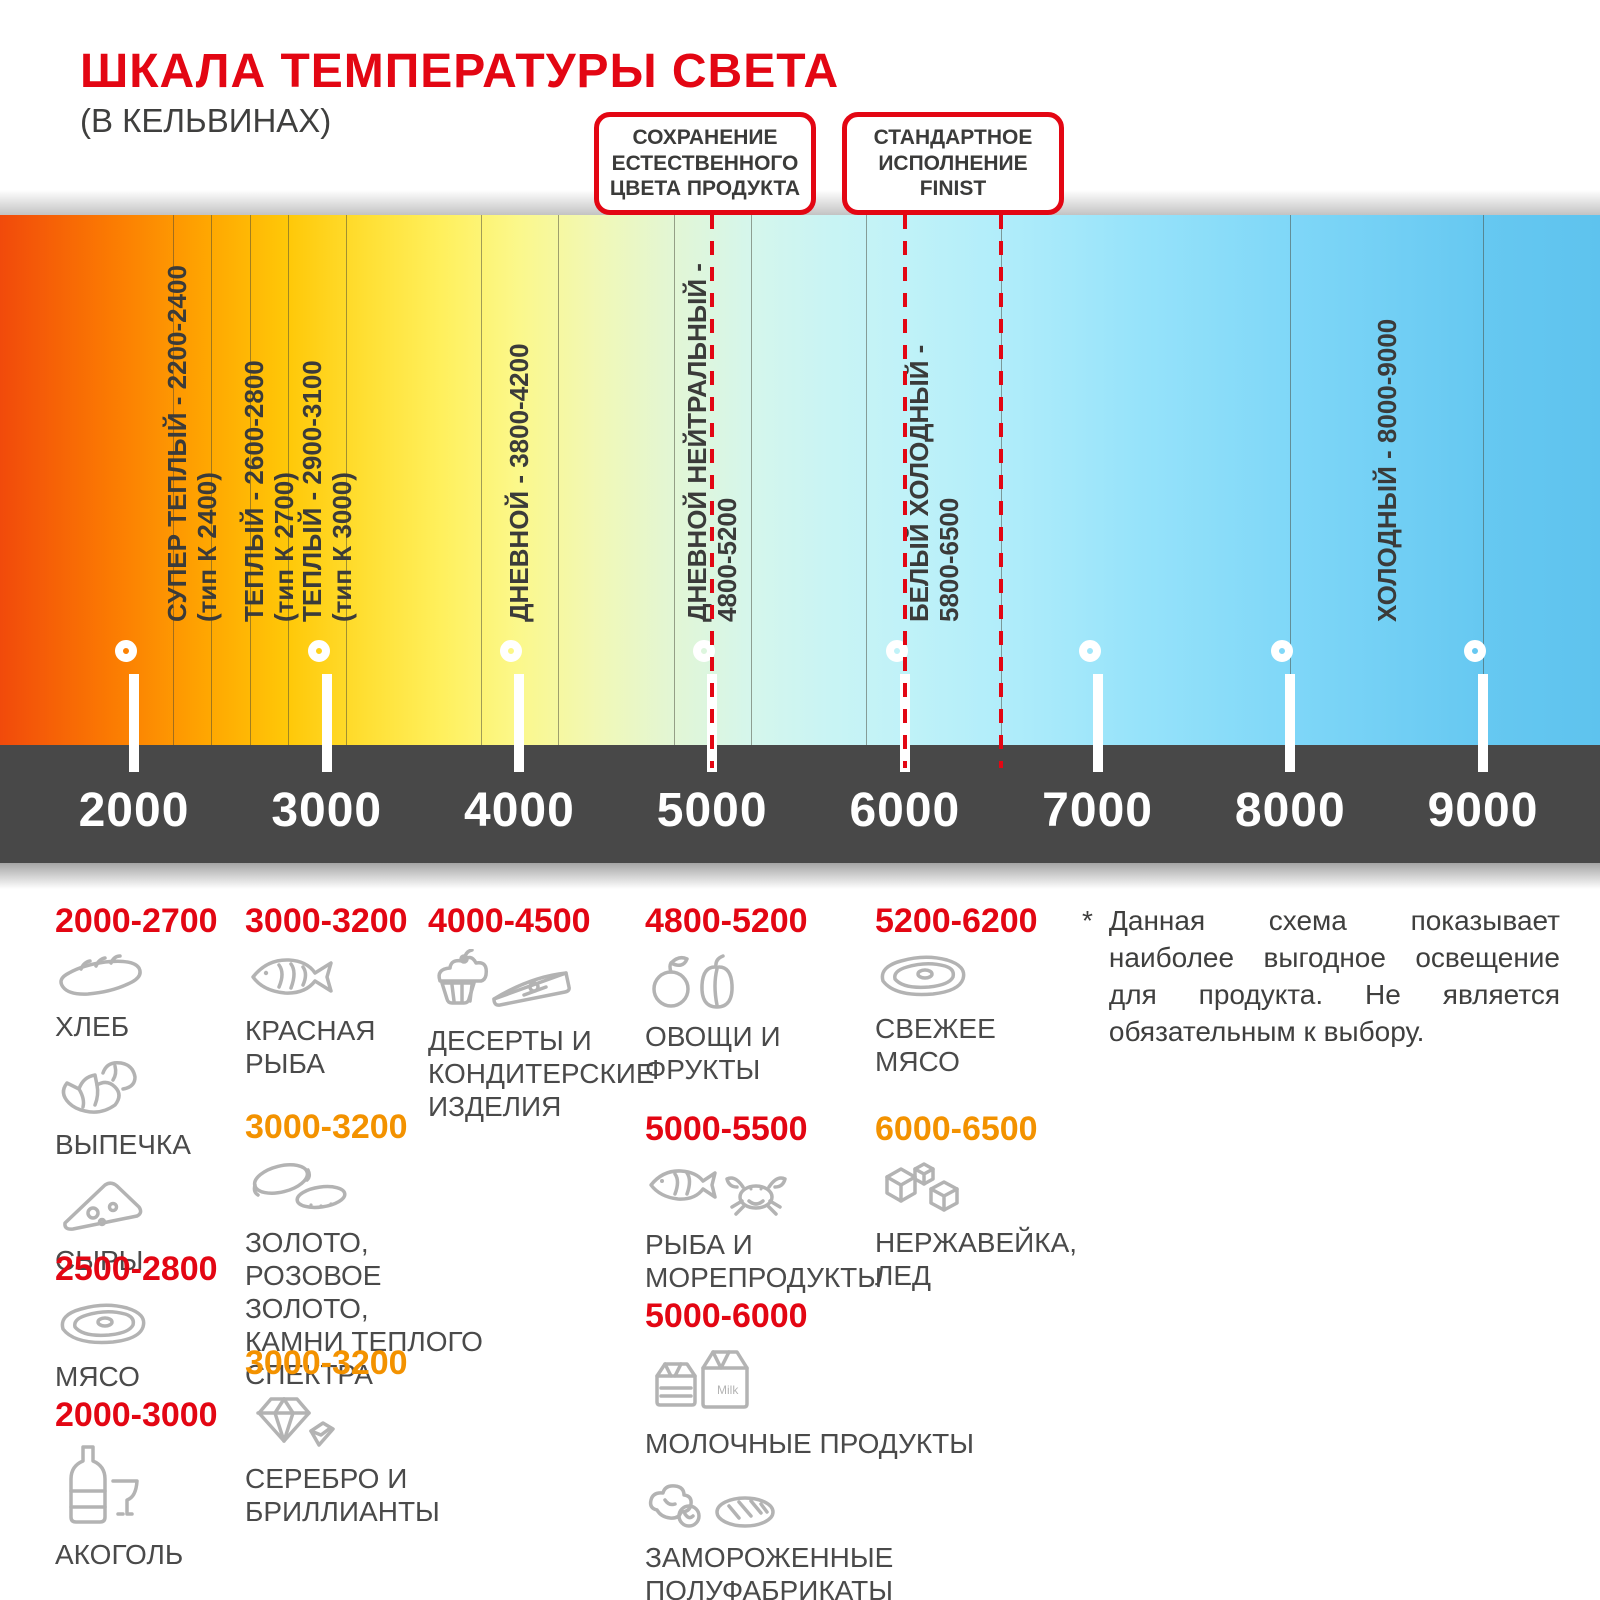 This screenshot has height=1600, width=1600. Describe the element at coordinates (726, 921) in the screenshot. I see `range-label: 4800-5200` at that location.